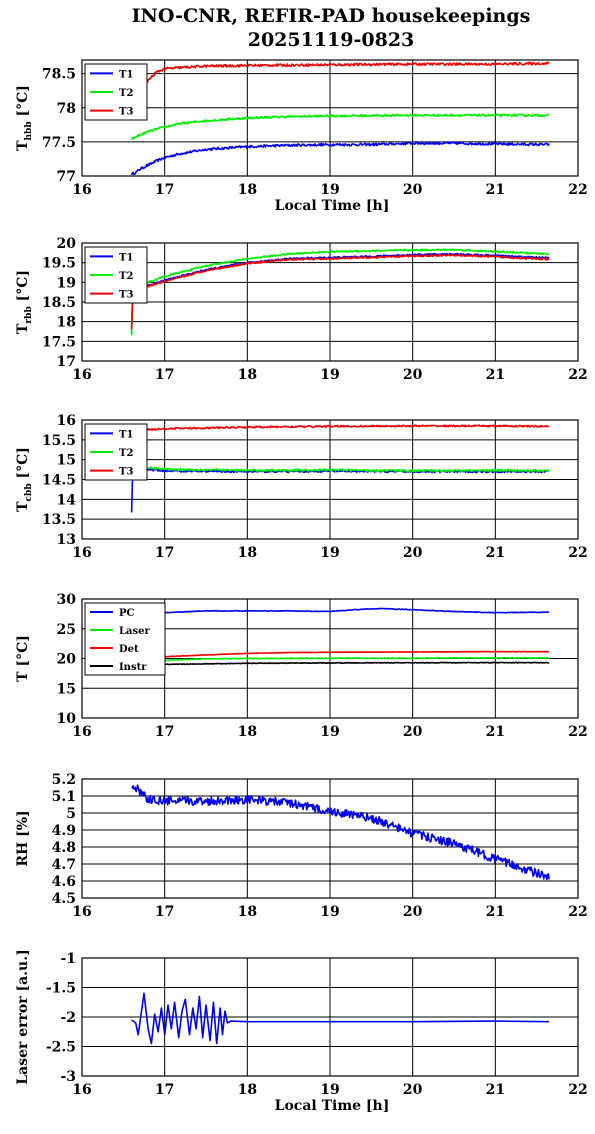  Describe the element at coordinates (331, 40) in the screenshot. I see `chart-date: 20251119-0823` at that location.